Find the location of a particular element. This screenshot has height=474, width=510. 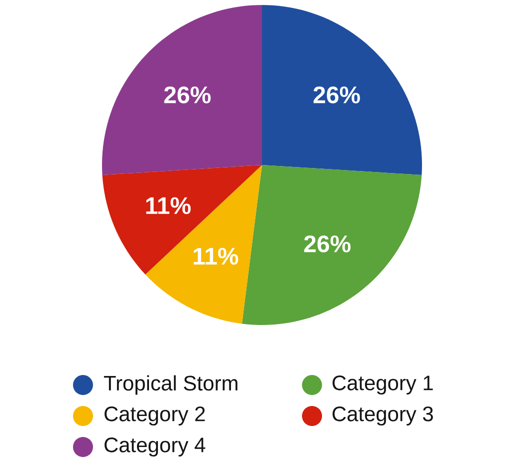

legend-label: Category 2 is located at coordinates (154, 416).